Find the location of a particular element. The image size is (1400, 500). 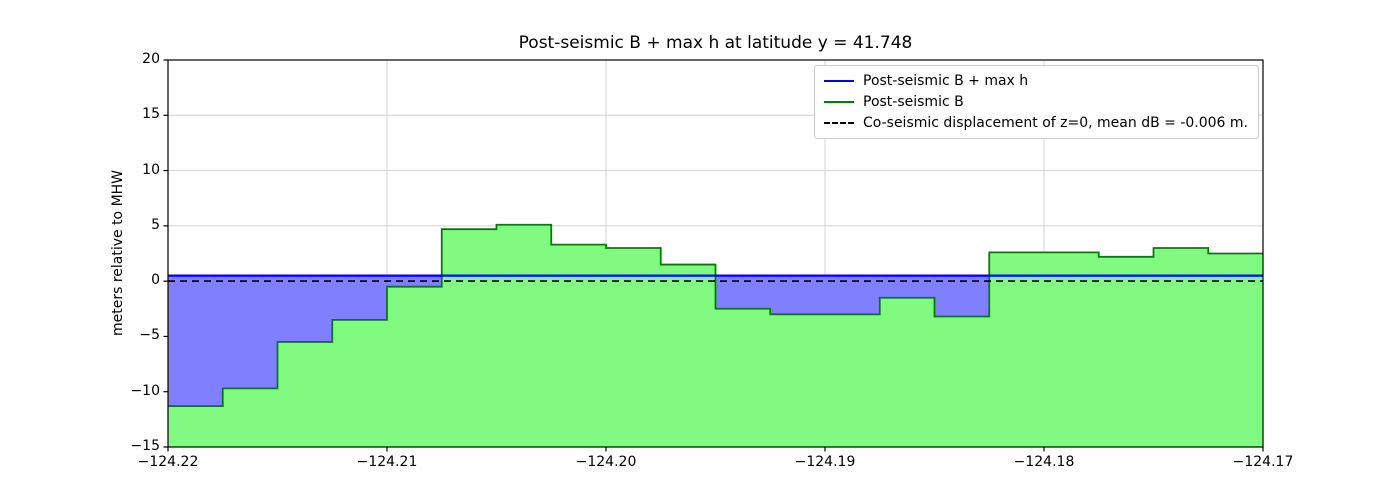

x-tick-label: −124.22 is located at coordinates (168, 462).